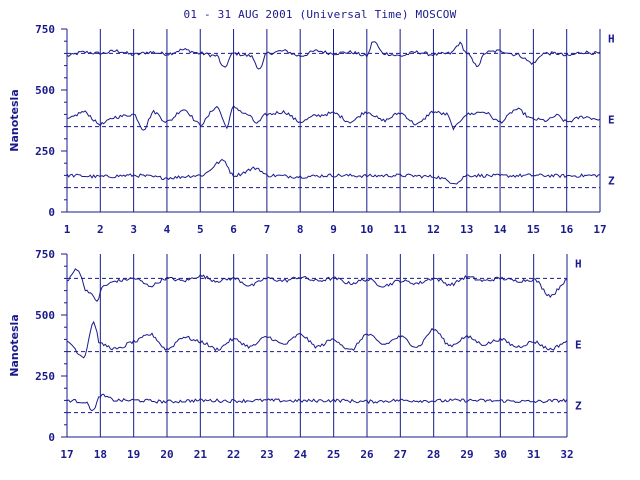  I want to click on x-tick-label: 26, so click(367, 454).